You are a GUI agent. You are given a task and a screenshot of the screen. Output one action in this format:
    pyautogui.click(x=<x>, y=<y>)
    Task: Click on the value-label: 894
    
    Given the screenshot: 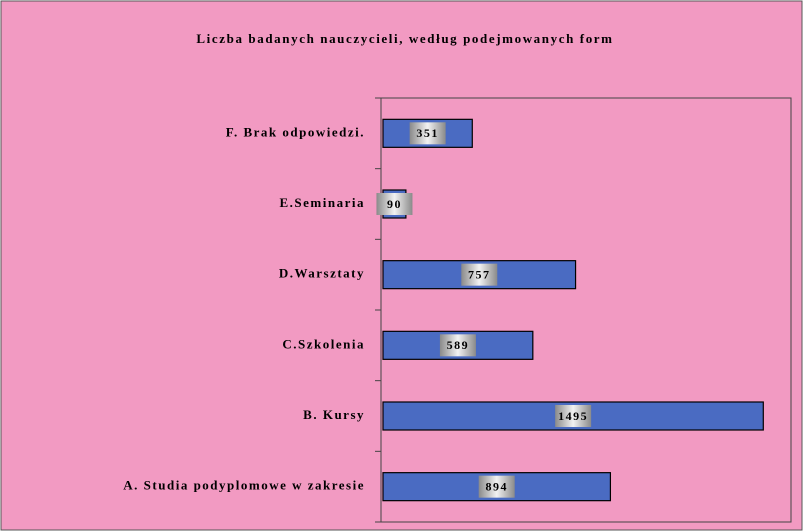 What is the action you would take?
    pyautogui.click(x=496, y=486)
    